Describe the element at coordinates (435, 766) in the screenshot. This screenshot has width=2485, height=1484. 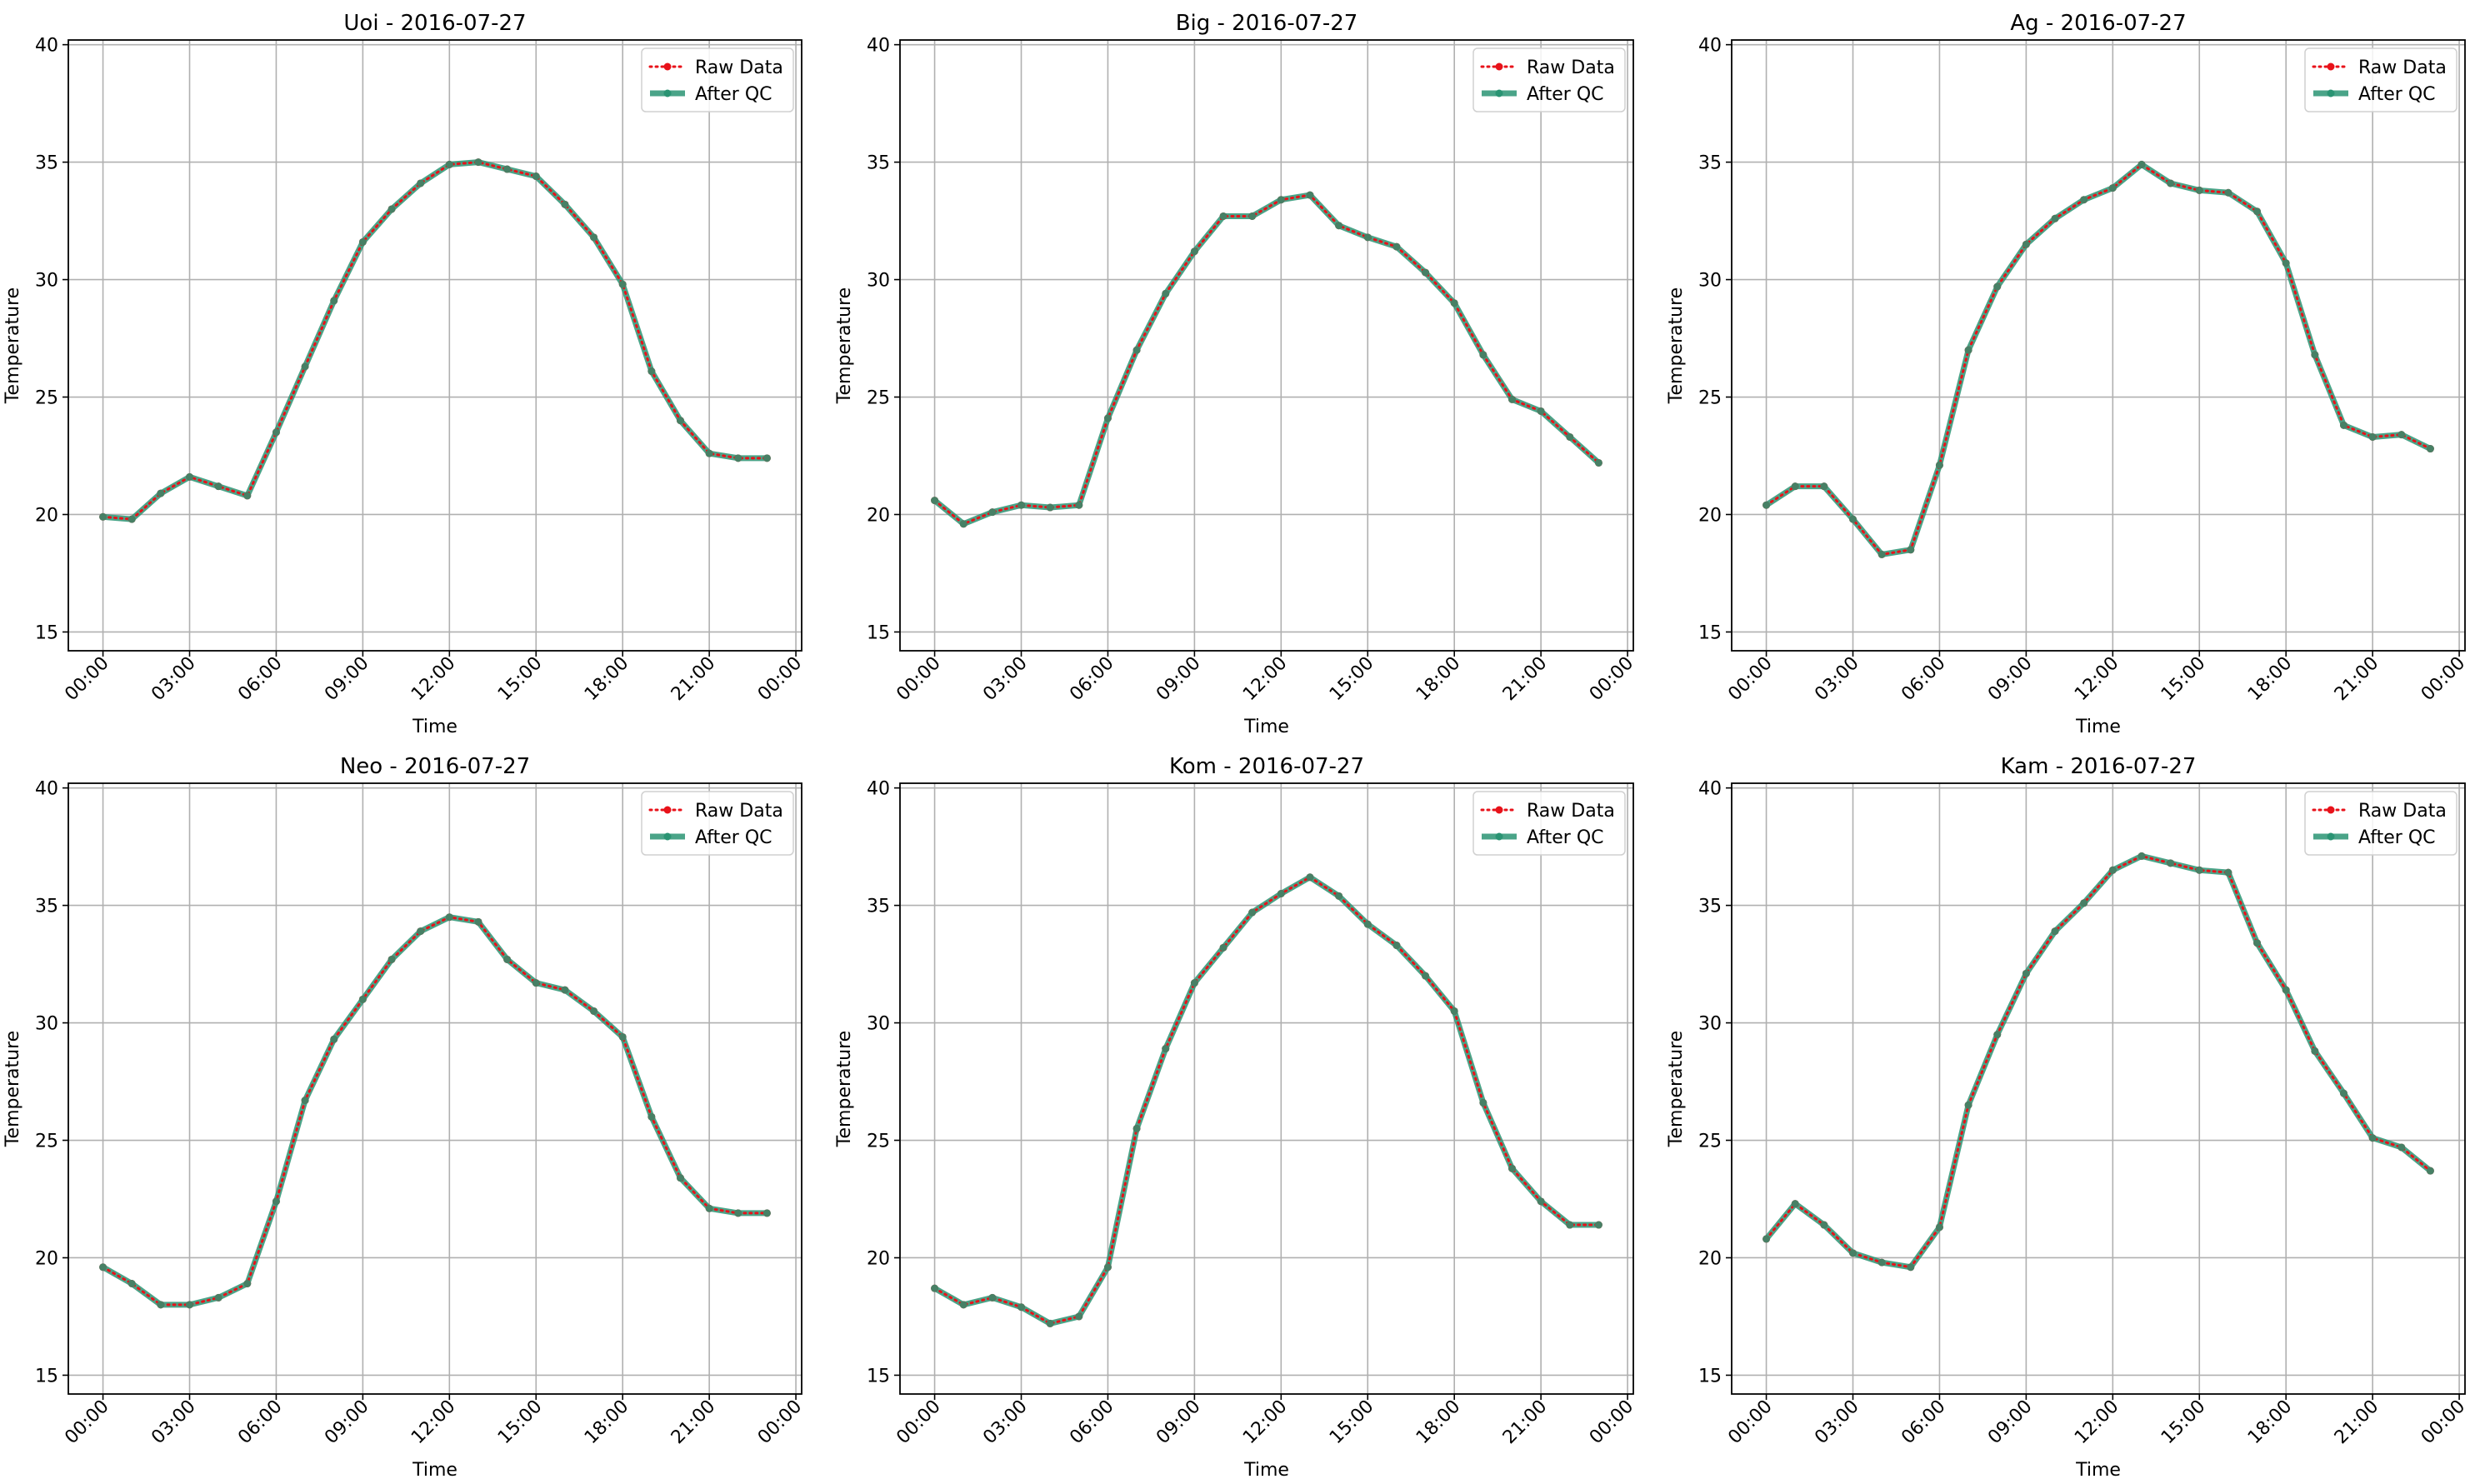
I see `chart-title: Neo - 2016-07-27` at that location.